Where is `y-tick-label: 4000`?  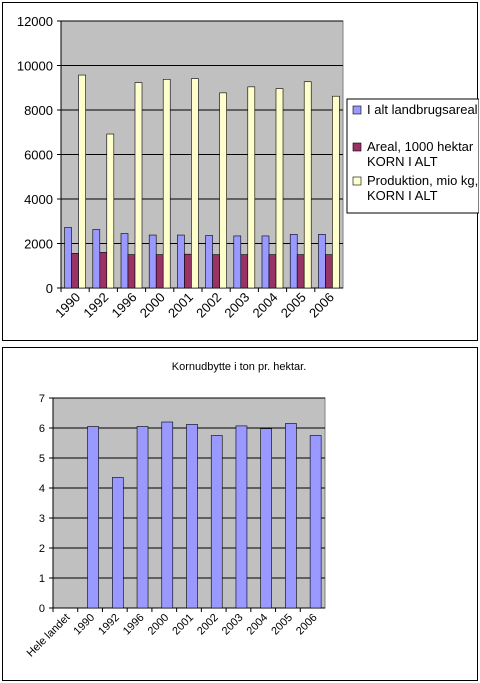
y-tick-label: 4000 is located at coordinates (38, 199).